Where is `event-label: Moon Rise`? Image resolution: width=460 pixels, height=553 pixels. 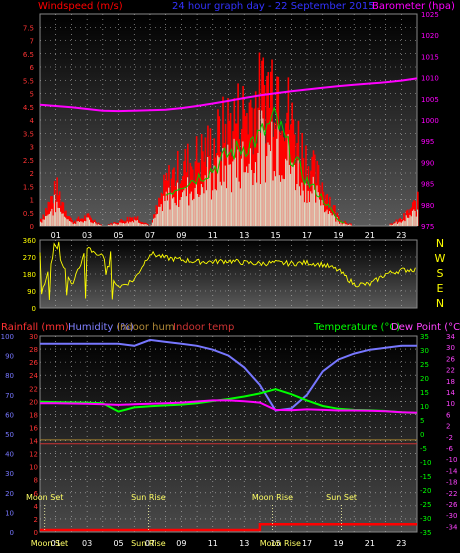 event-label: Moon Rise is located at coordinates (272, 497).